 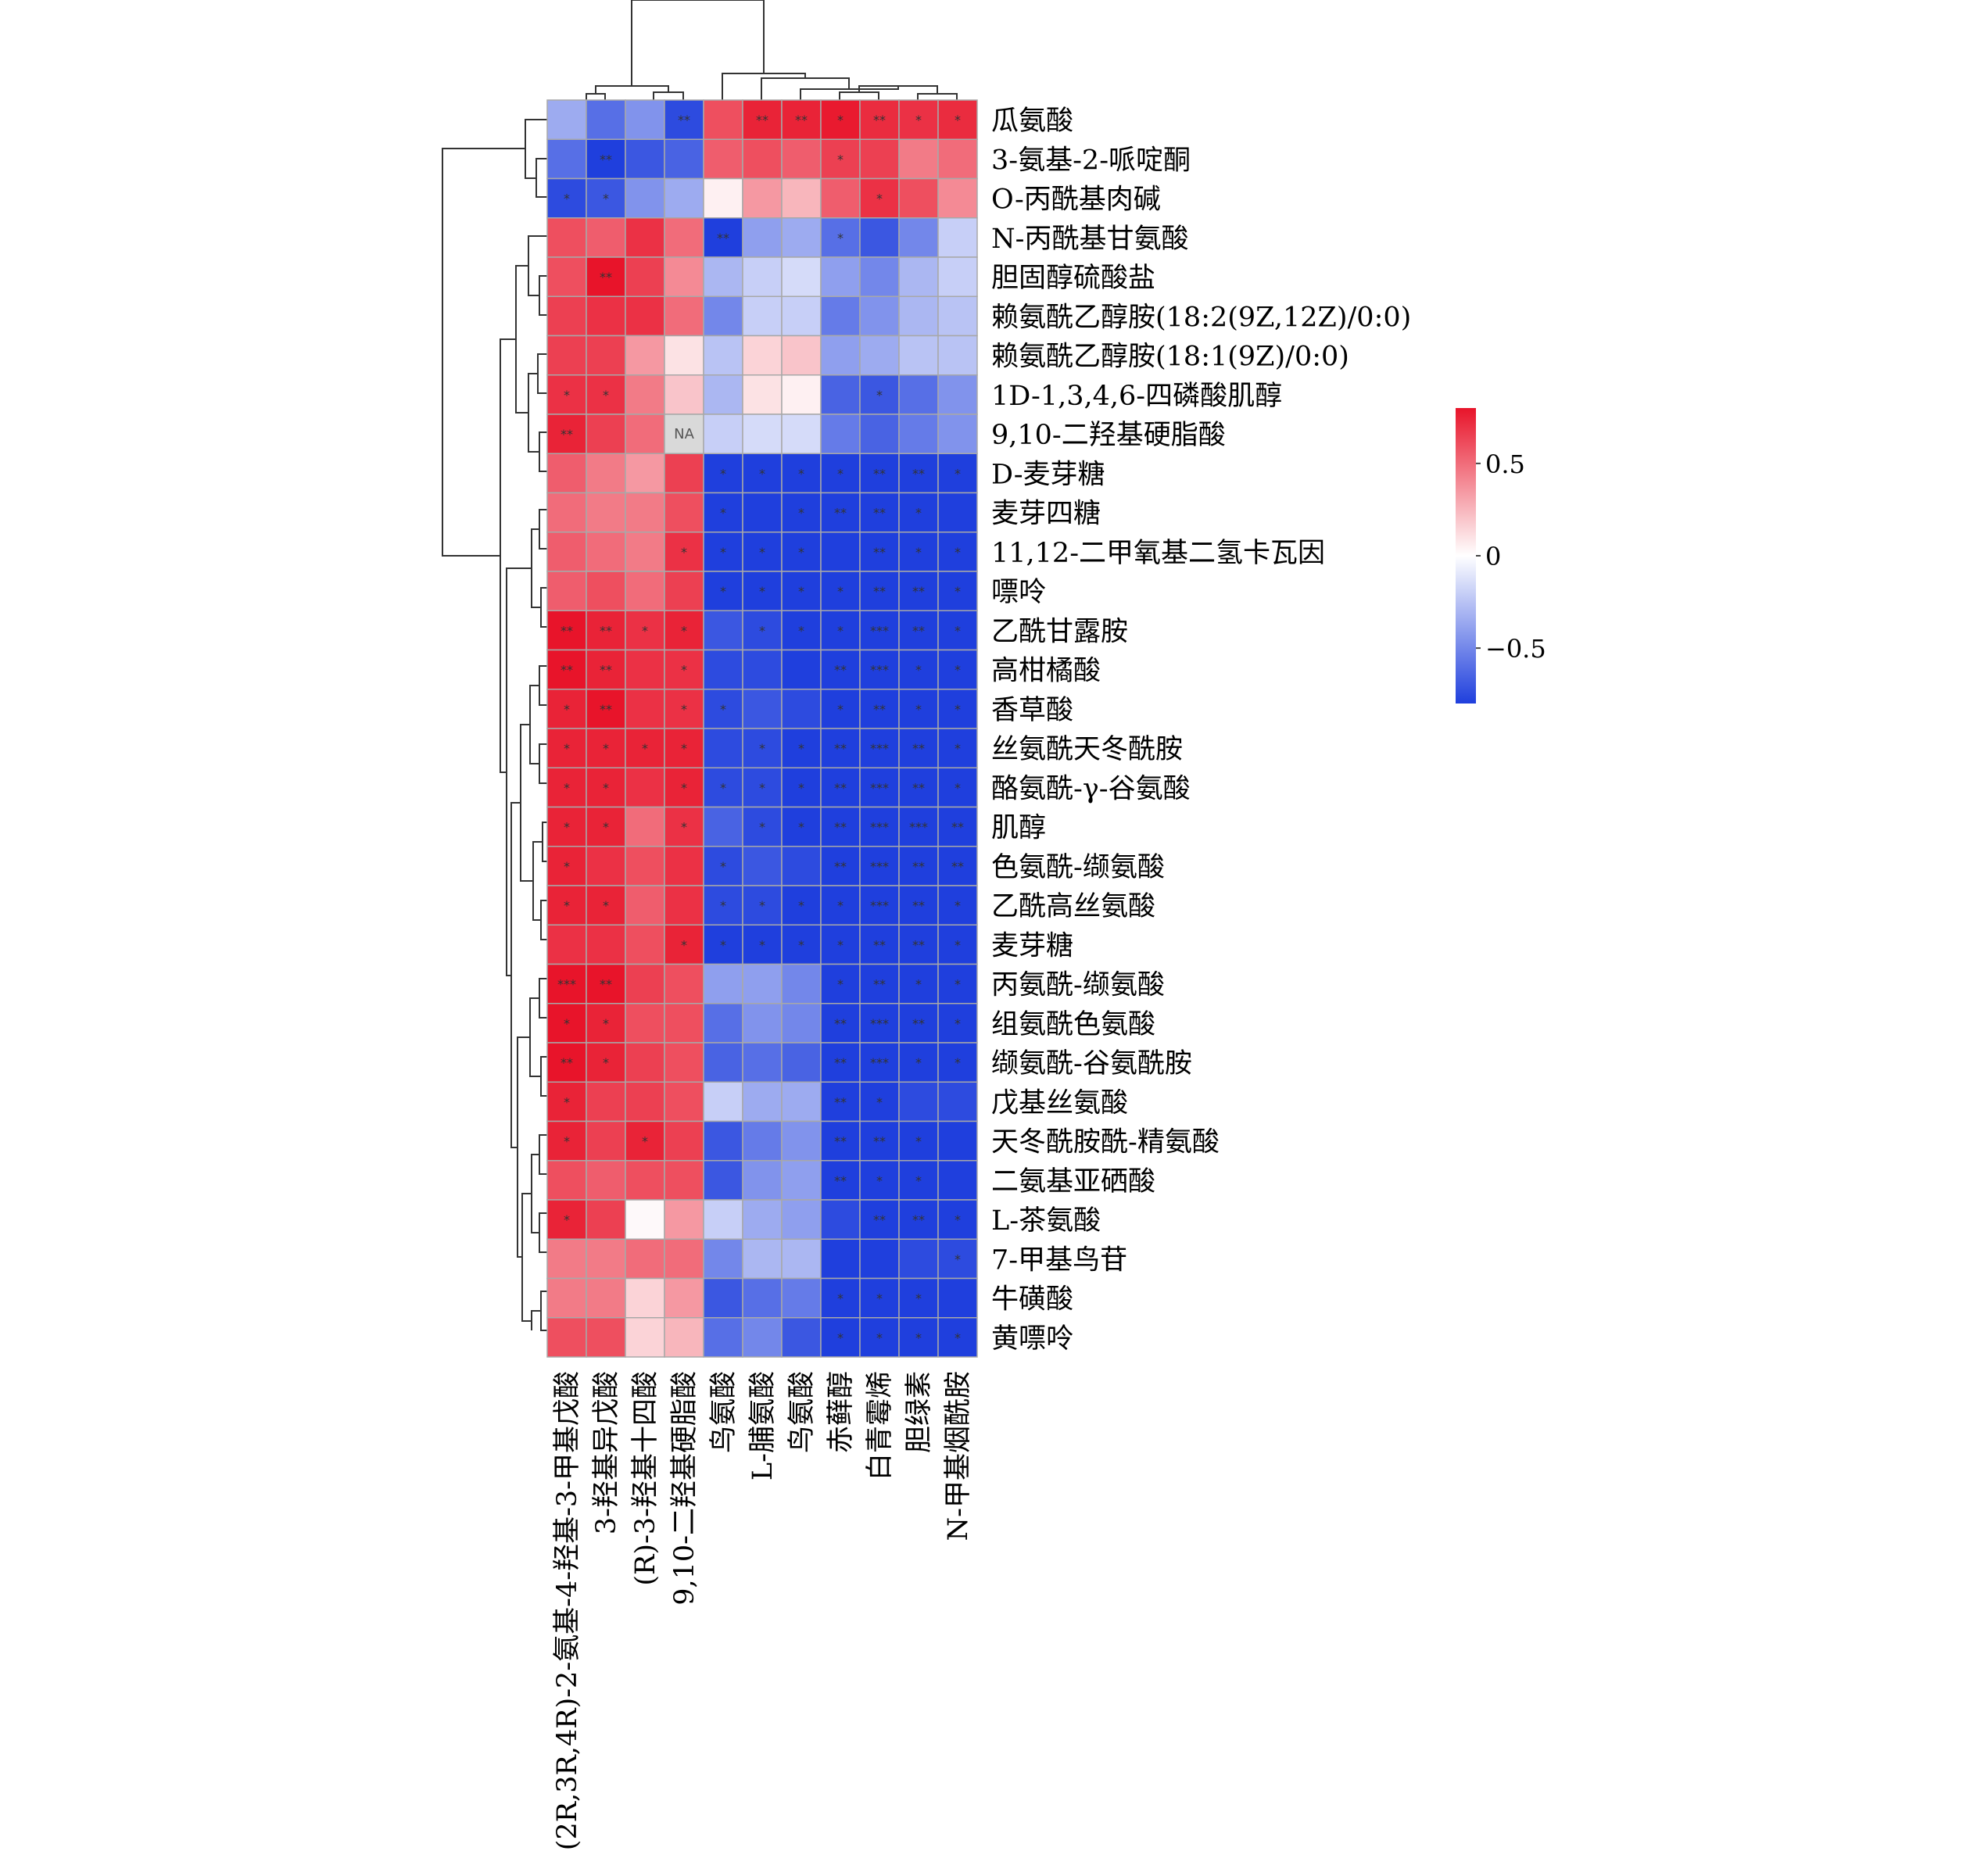 I want to click on col-dendro-link, so click(x=596, y=96).